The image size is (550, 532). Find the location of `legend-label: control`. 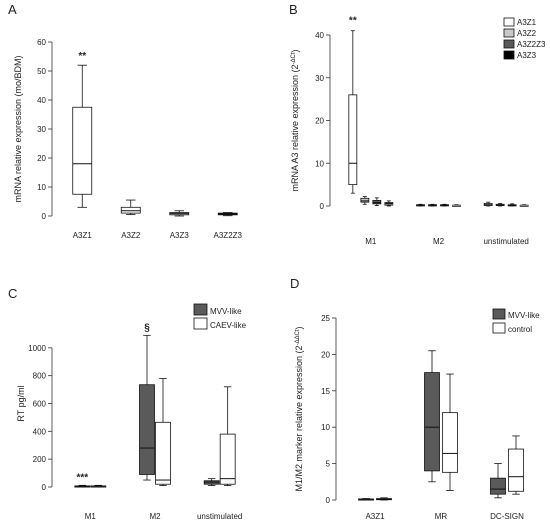

legend-label: control is located at coordinates (520, 329).